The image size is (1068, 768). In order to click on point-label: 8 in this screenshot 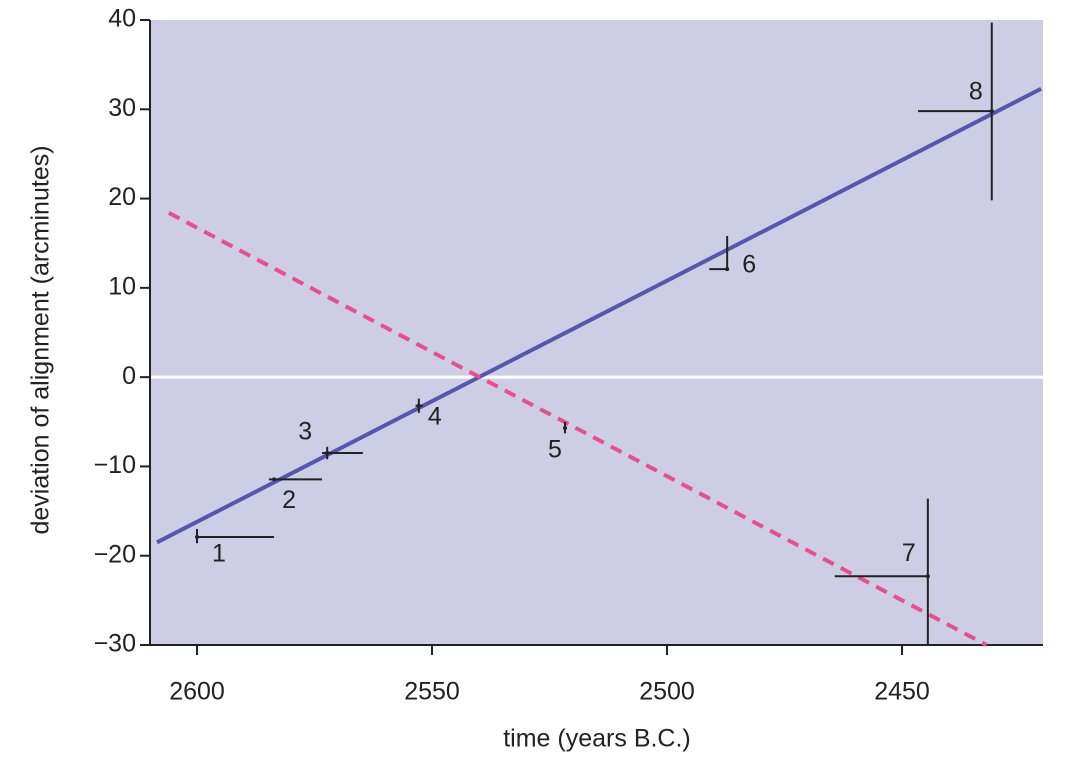, I will do `click(976, 92)`.